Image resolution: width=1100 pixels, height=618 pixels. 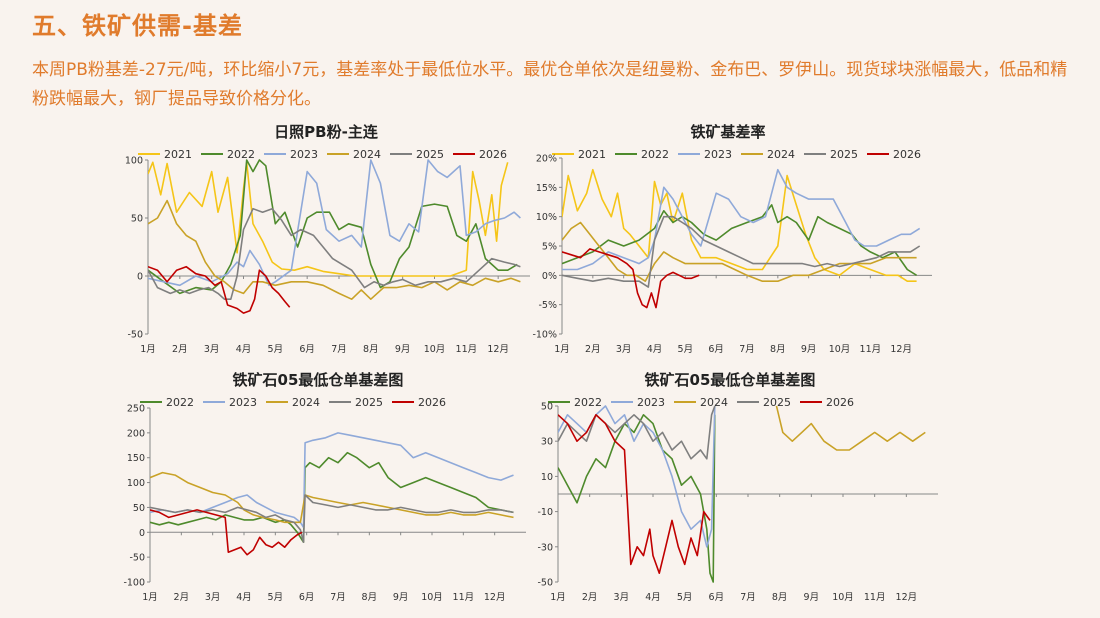 What do you see at coordinates (134, 161) in the screenshot?
I see `y-tick-label: 100` at bounding box center [134, 161].